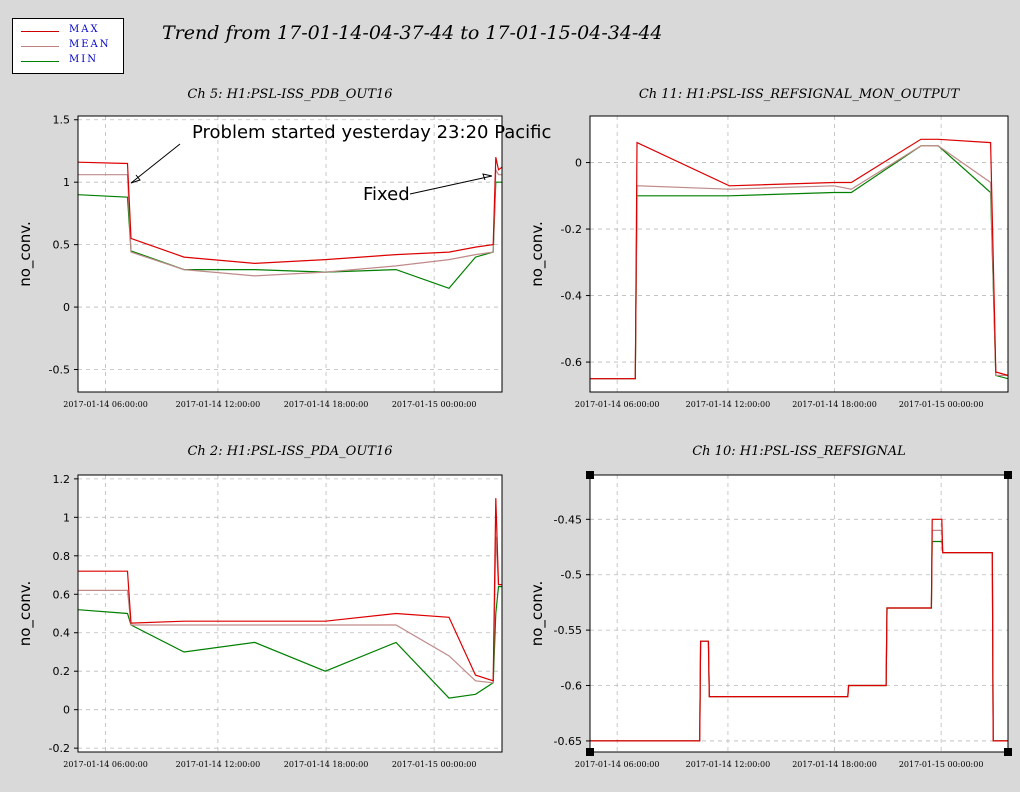 The width and height of the screenshot is (1020, 792). I want to click on annotation-problem: Problem started yesterday 23:20 Pacific, so click(371, 132).